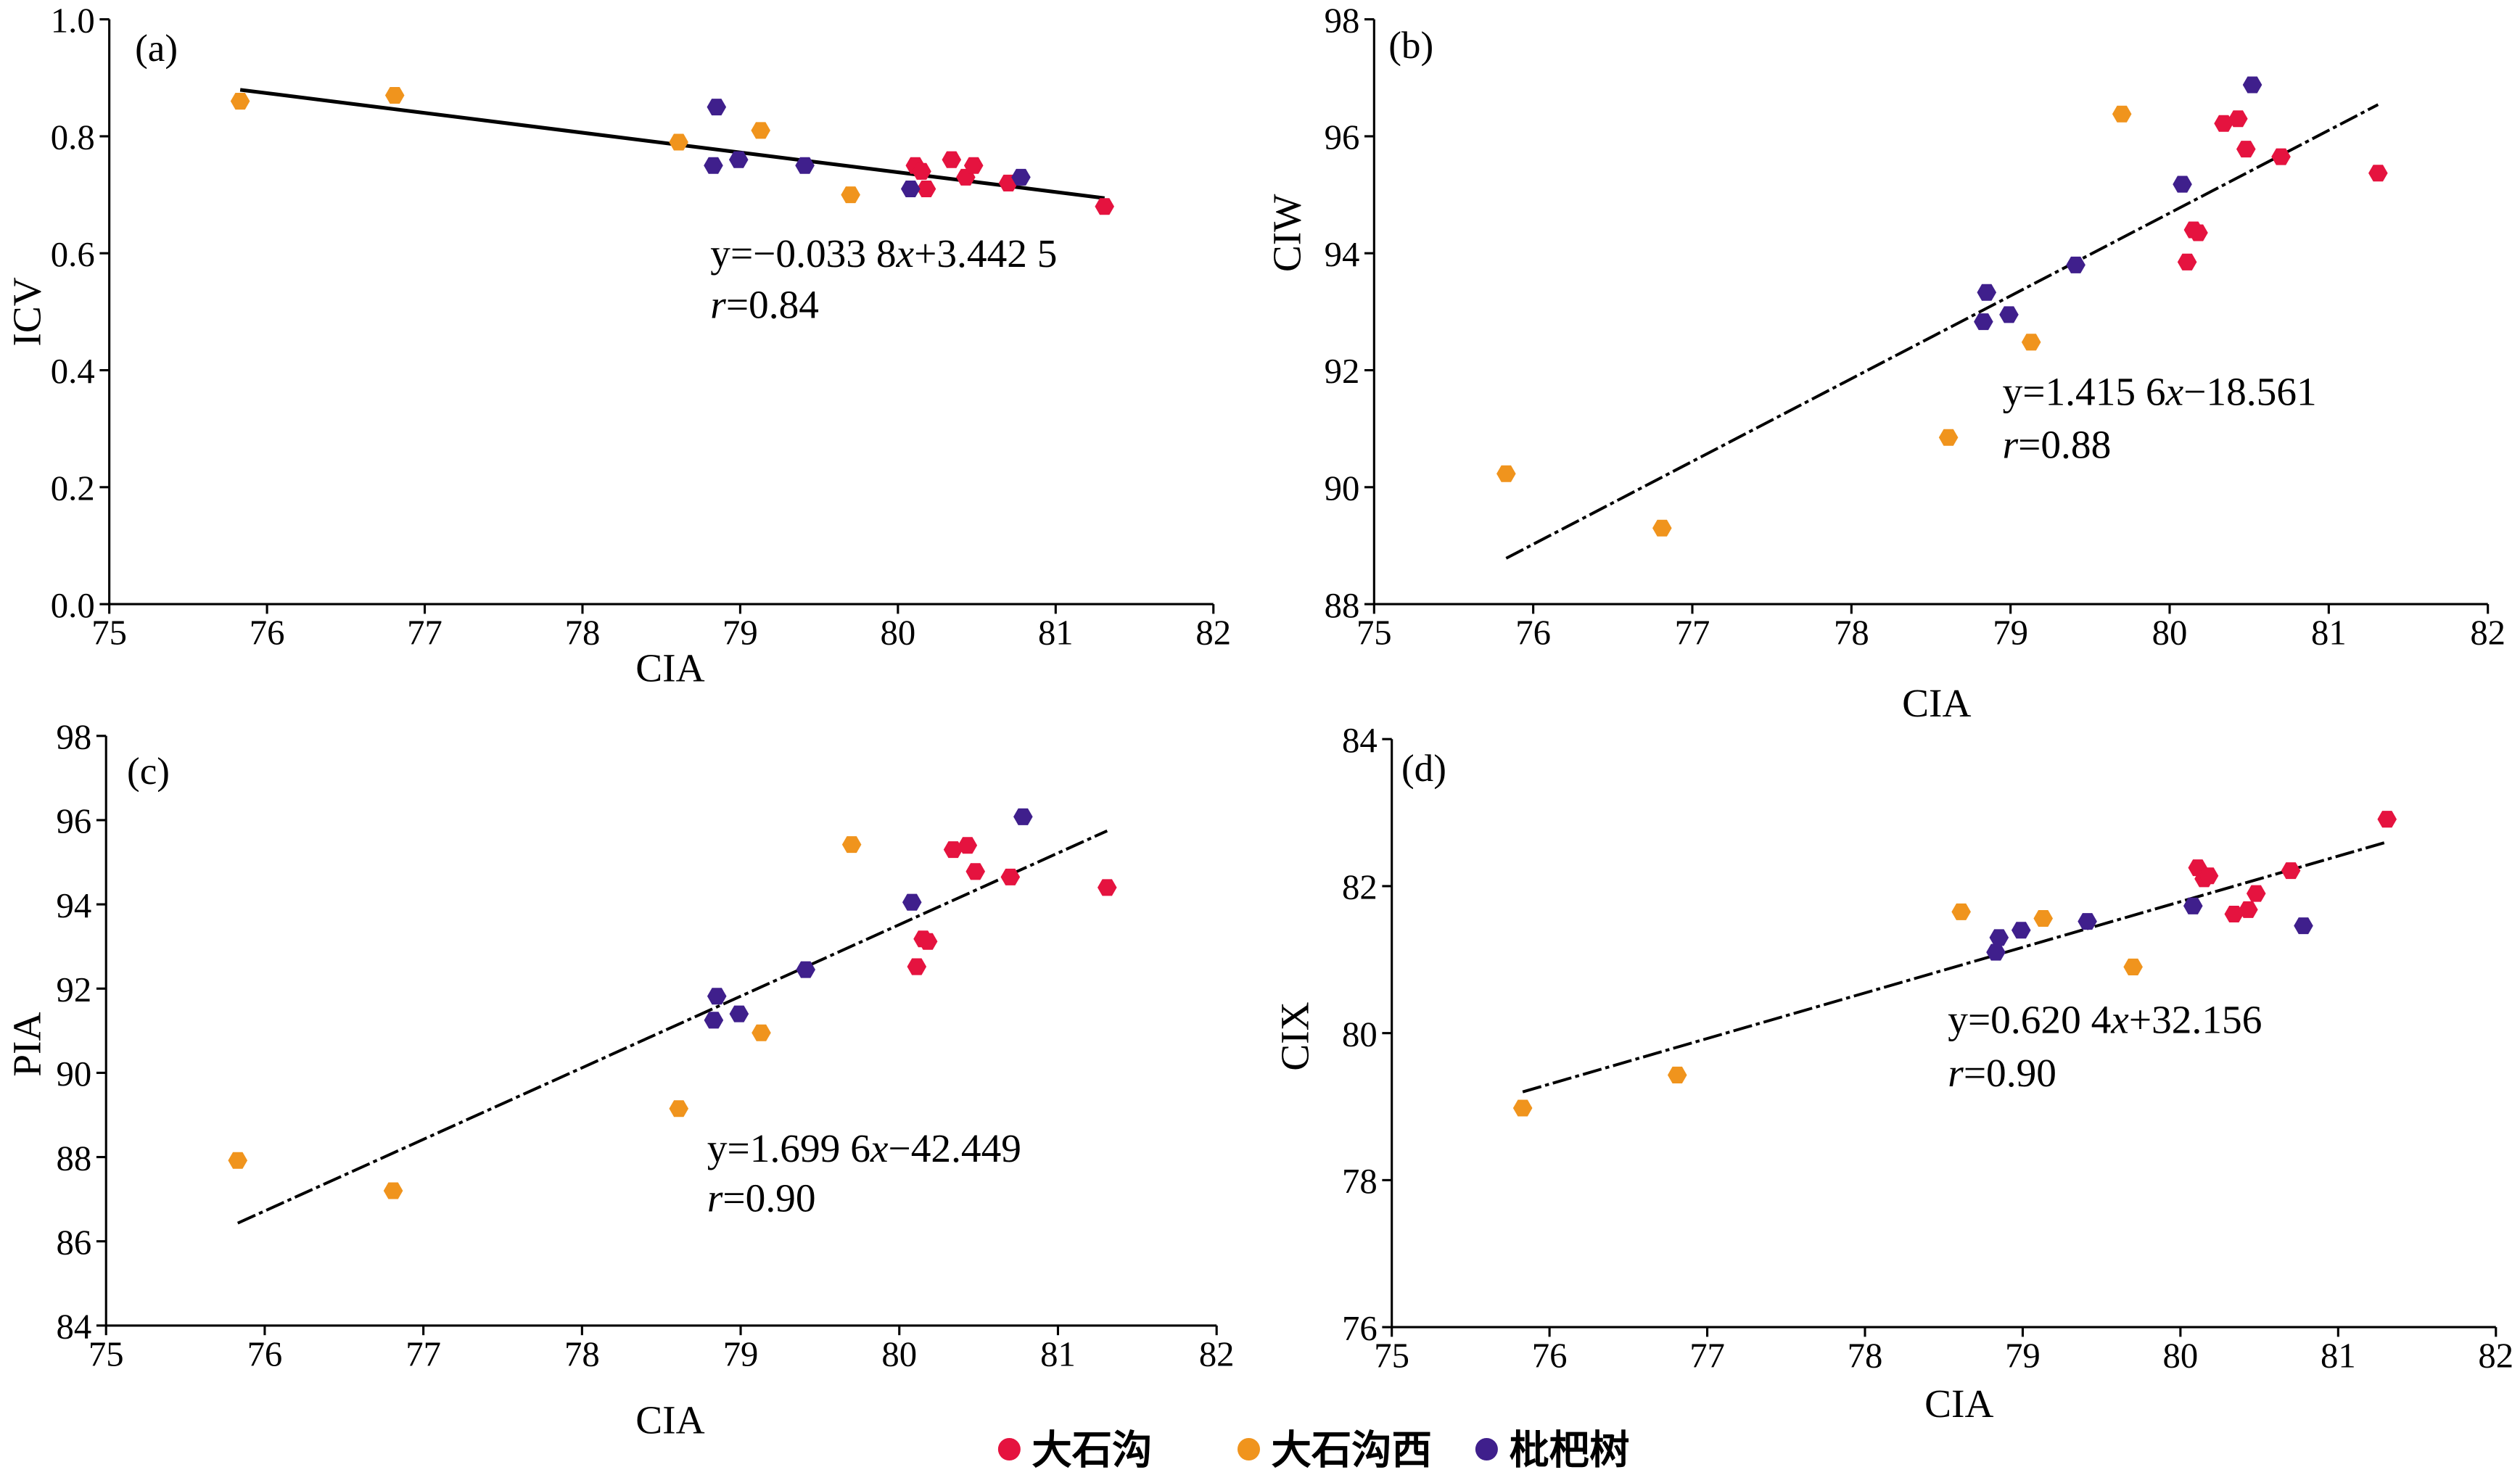  What do you see at coordinates (73, 255) in the screenshot?
I see `y-tick-label: 0.6` at bounding box center [73, 255].